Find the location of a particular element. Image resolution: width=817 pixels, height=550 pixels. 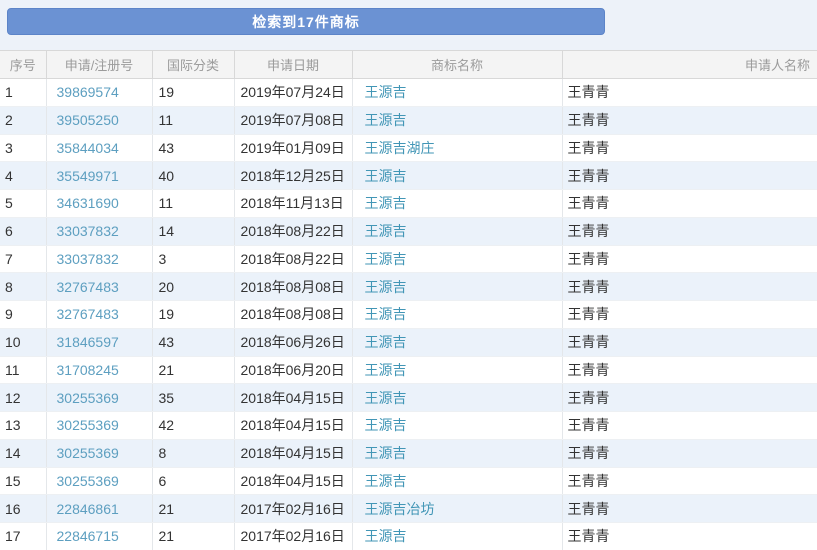

cell-registration-number-link: 34631690 is located at coordinates (99, 203).